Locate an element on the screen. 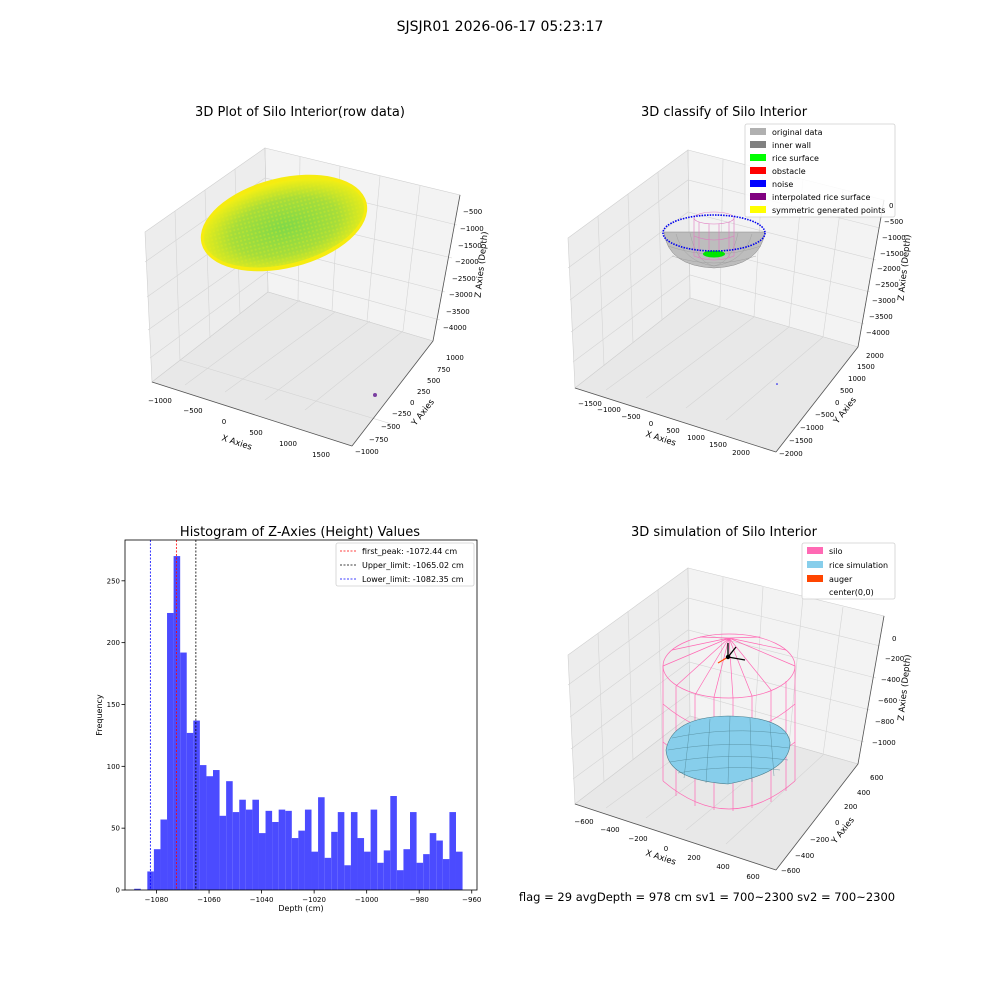  classify-z-tick: −1500 is located at coordinates (892, 254).